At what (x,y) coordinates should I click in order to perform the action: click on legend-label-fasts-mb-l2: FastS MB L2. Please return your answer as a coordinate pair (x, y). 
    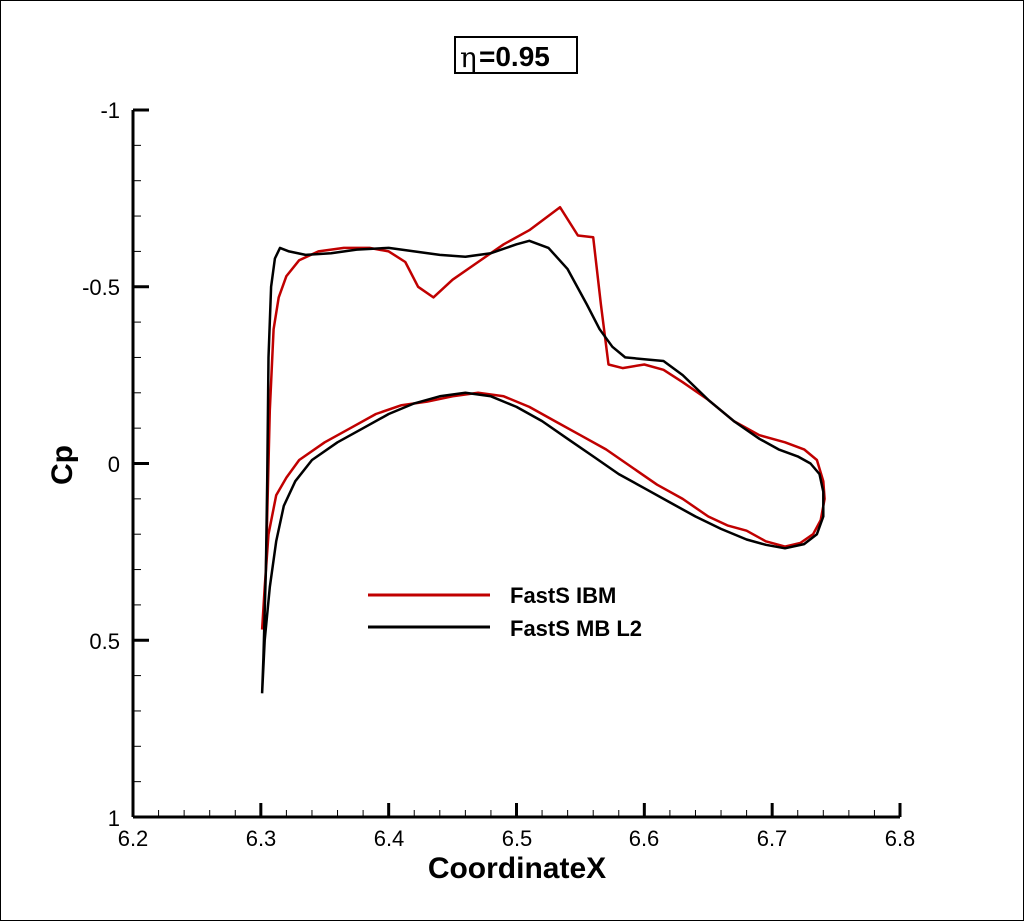
    Looking at the image, I should click on (576, 628).